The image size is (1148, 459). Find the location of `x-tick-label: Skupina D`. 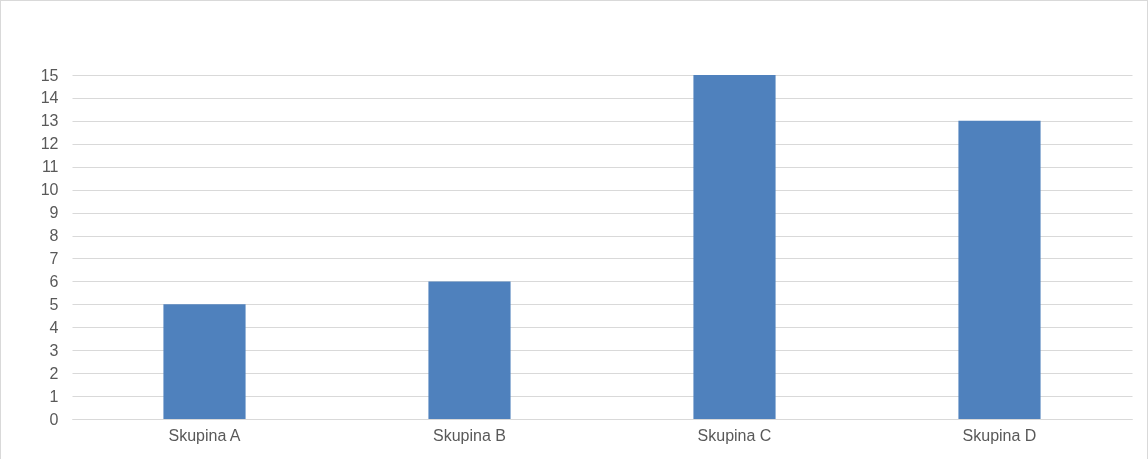

x-tick-label: Skupina D is located at coordinates (999, 435).